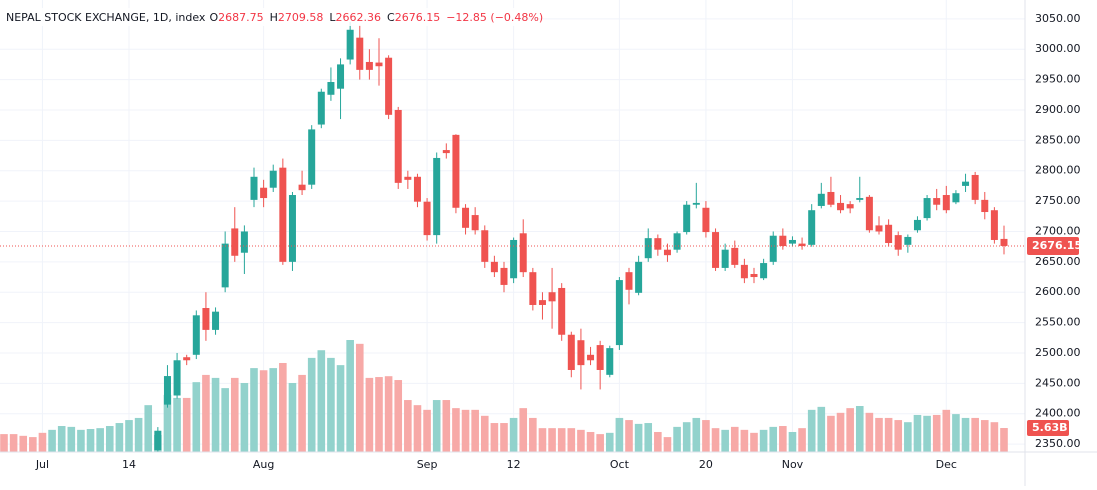  Describe the element at coordinates (359, 17) in the screenshot. I see `low-value: 2662.36` at that location.